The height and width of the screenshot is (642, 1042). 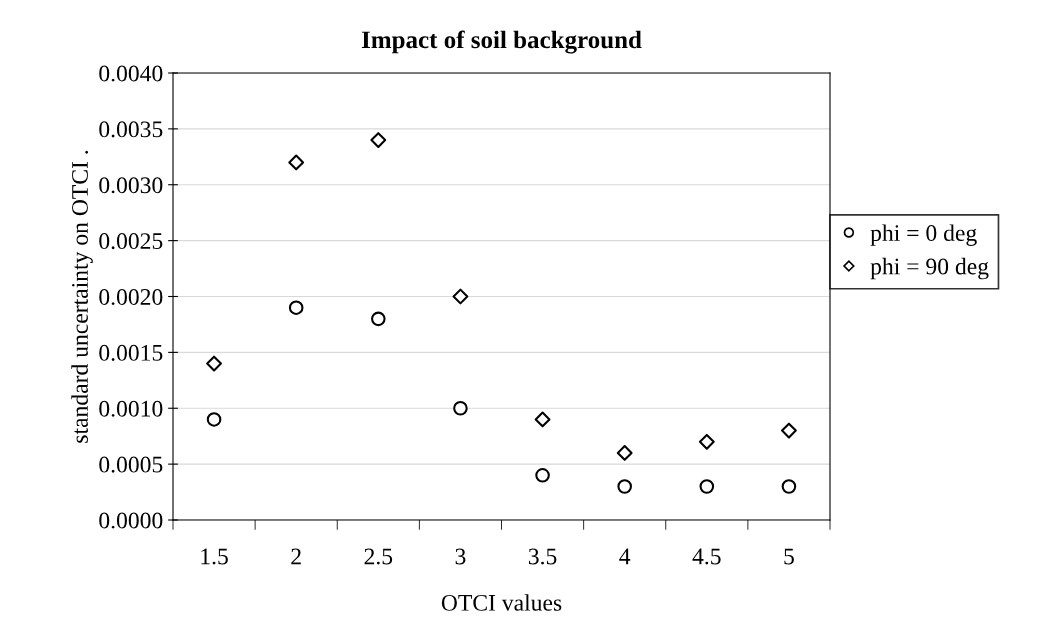 What do you see at coordinates (501, 42) in the screenshot?
I see `chart-title: Impact of soil background` at bounding box center [501, 42].